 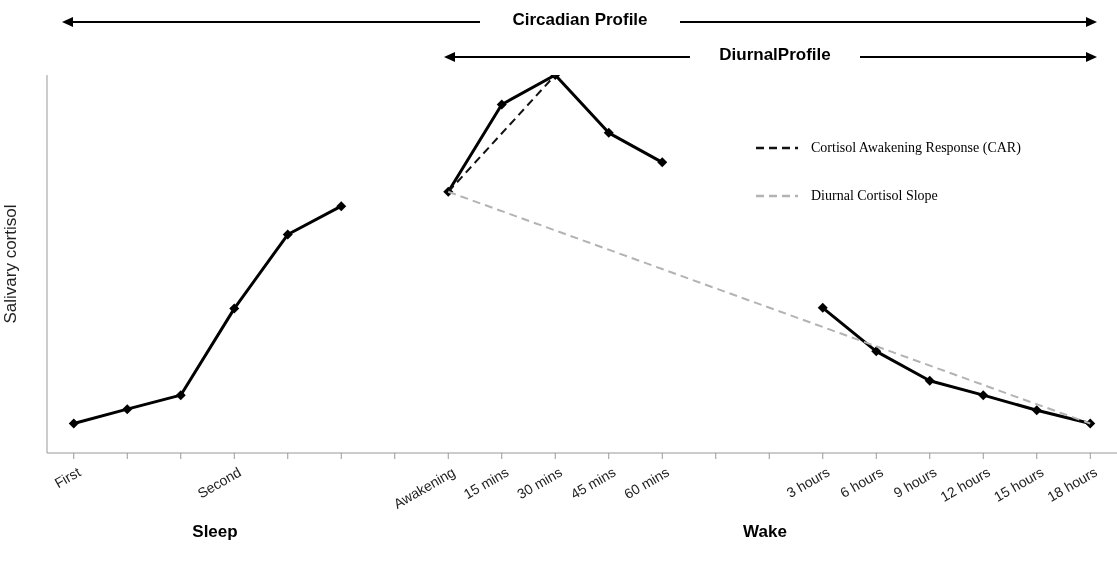 I want to click on x-tick-label: 18 hours, so click(x=1072, y=484).